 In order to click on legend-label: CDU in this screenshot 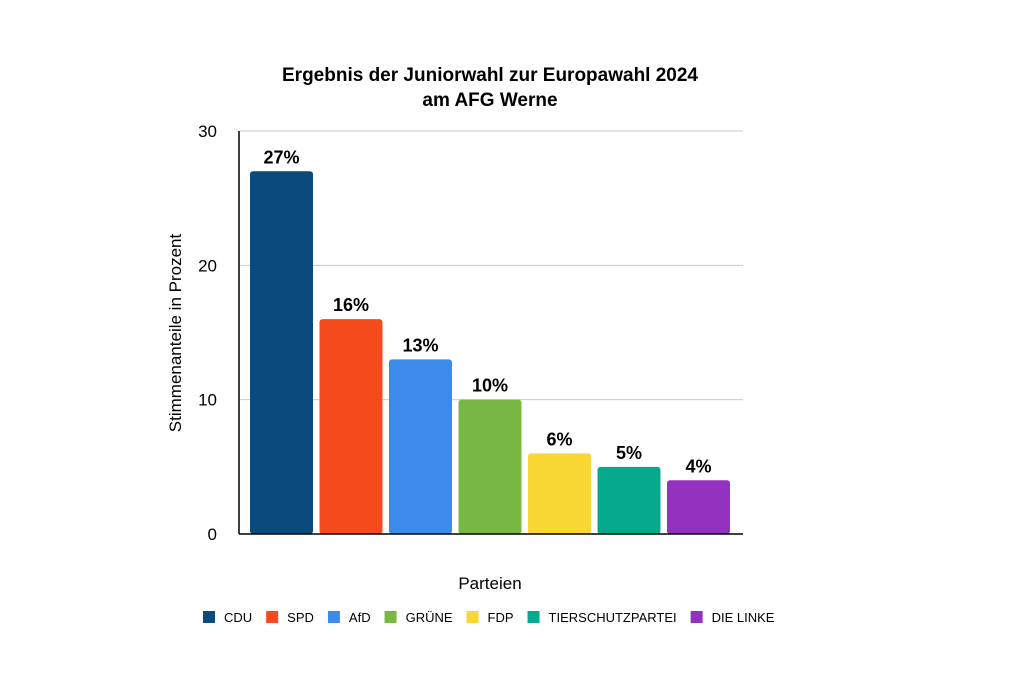, I will do `click(238, 617)`.